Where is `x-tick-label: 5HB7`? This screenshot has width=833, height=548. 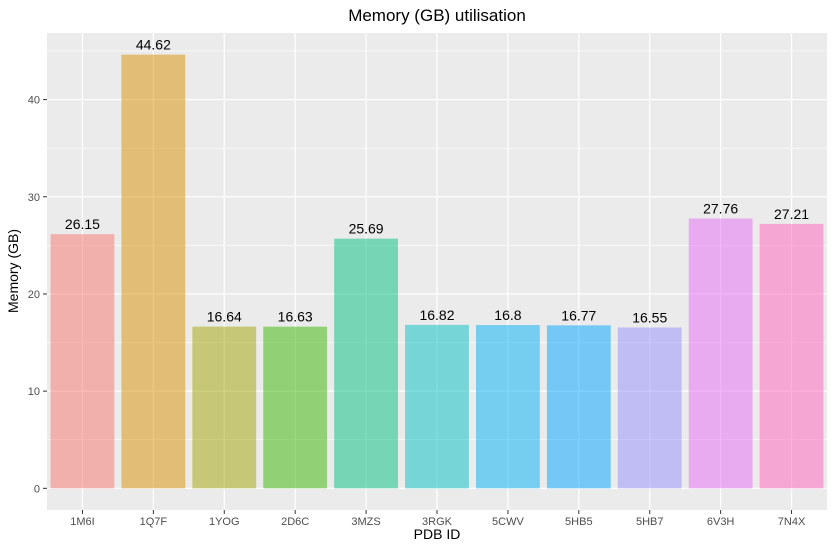
x-tick-label: 5HB7 is located at coordinates (650, 522).